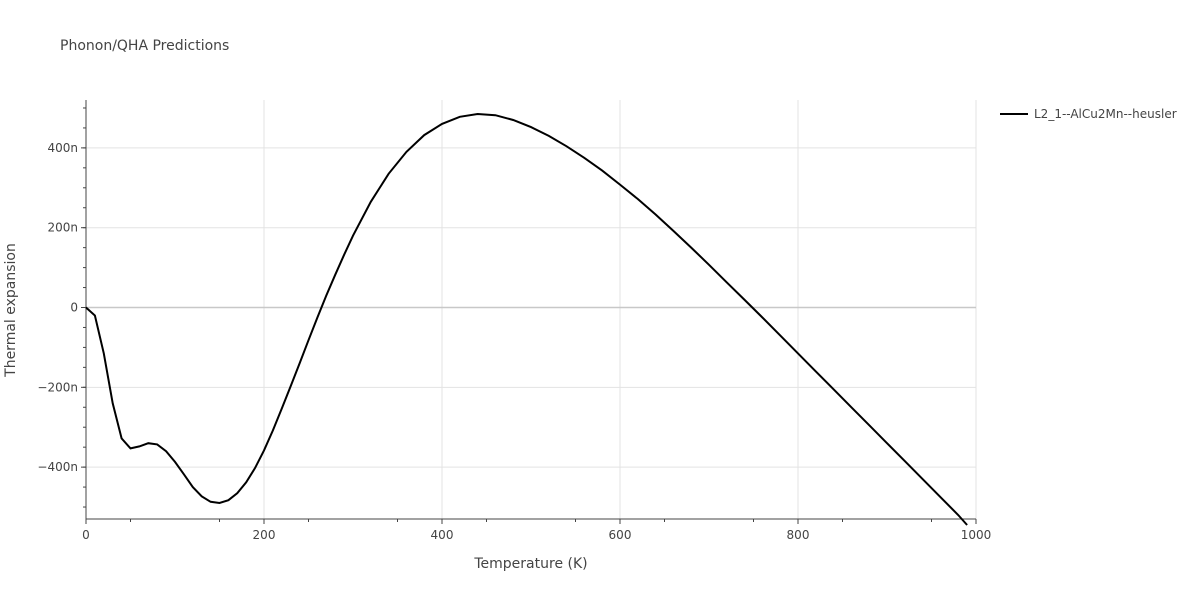 The height and width of the screenshot is (600, 1200). Describe the element at coordinates (11, 310) in the screenshot. I see `y-axis-title: Thermal expansion` at that location.